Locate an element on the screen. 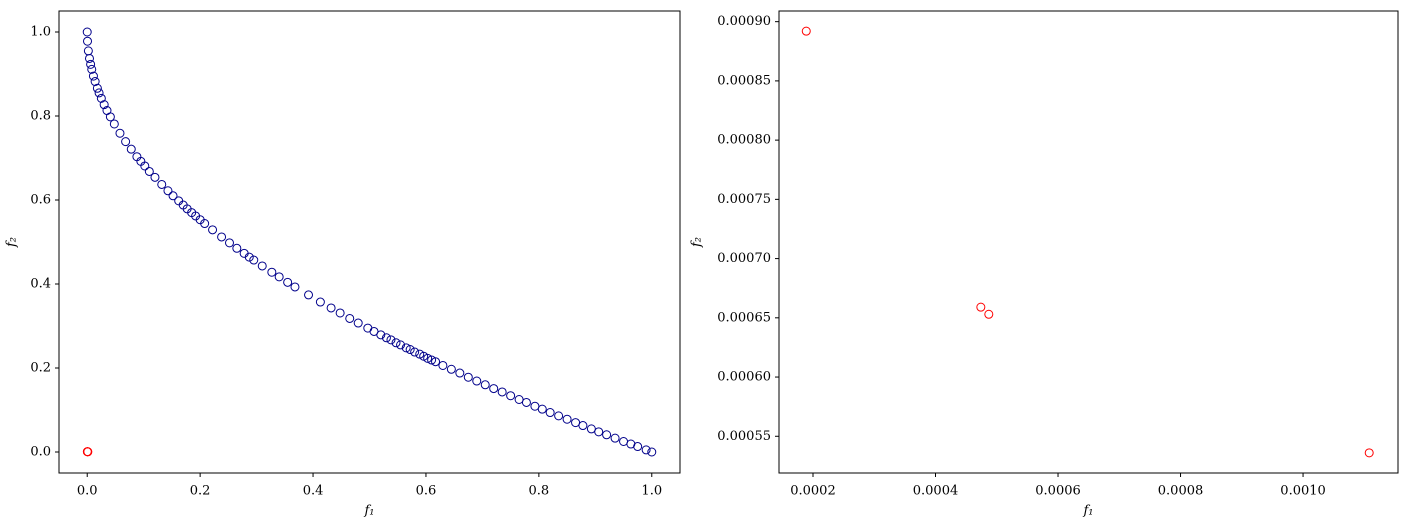  x-tick-label: 0.2 is located at coordinates (200, 491).